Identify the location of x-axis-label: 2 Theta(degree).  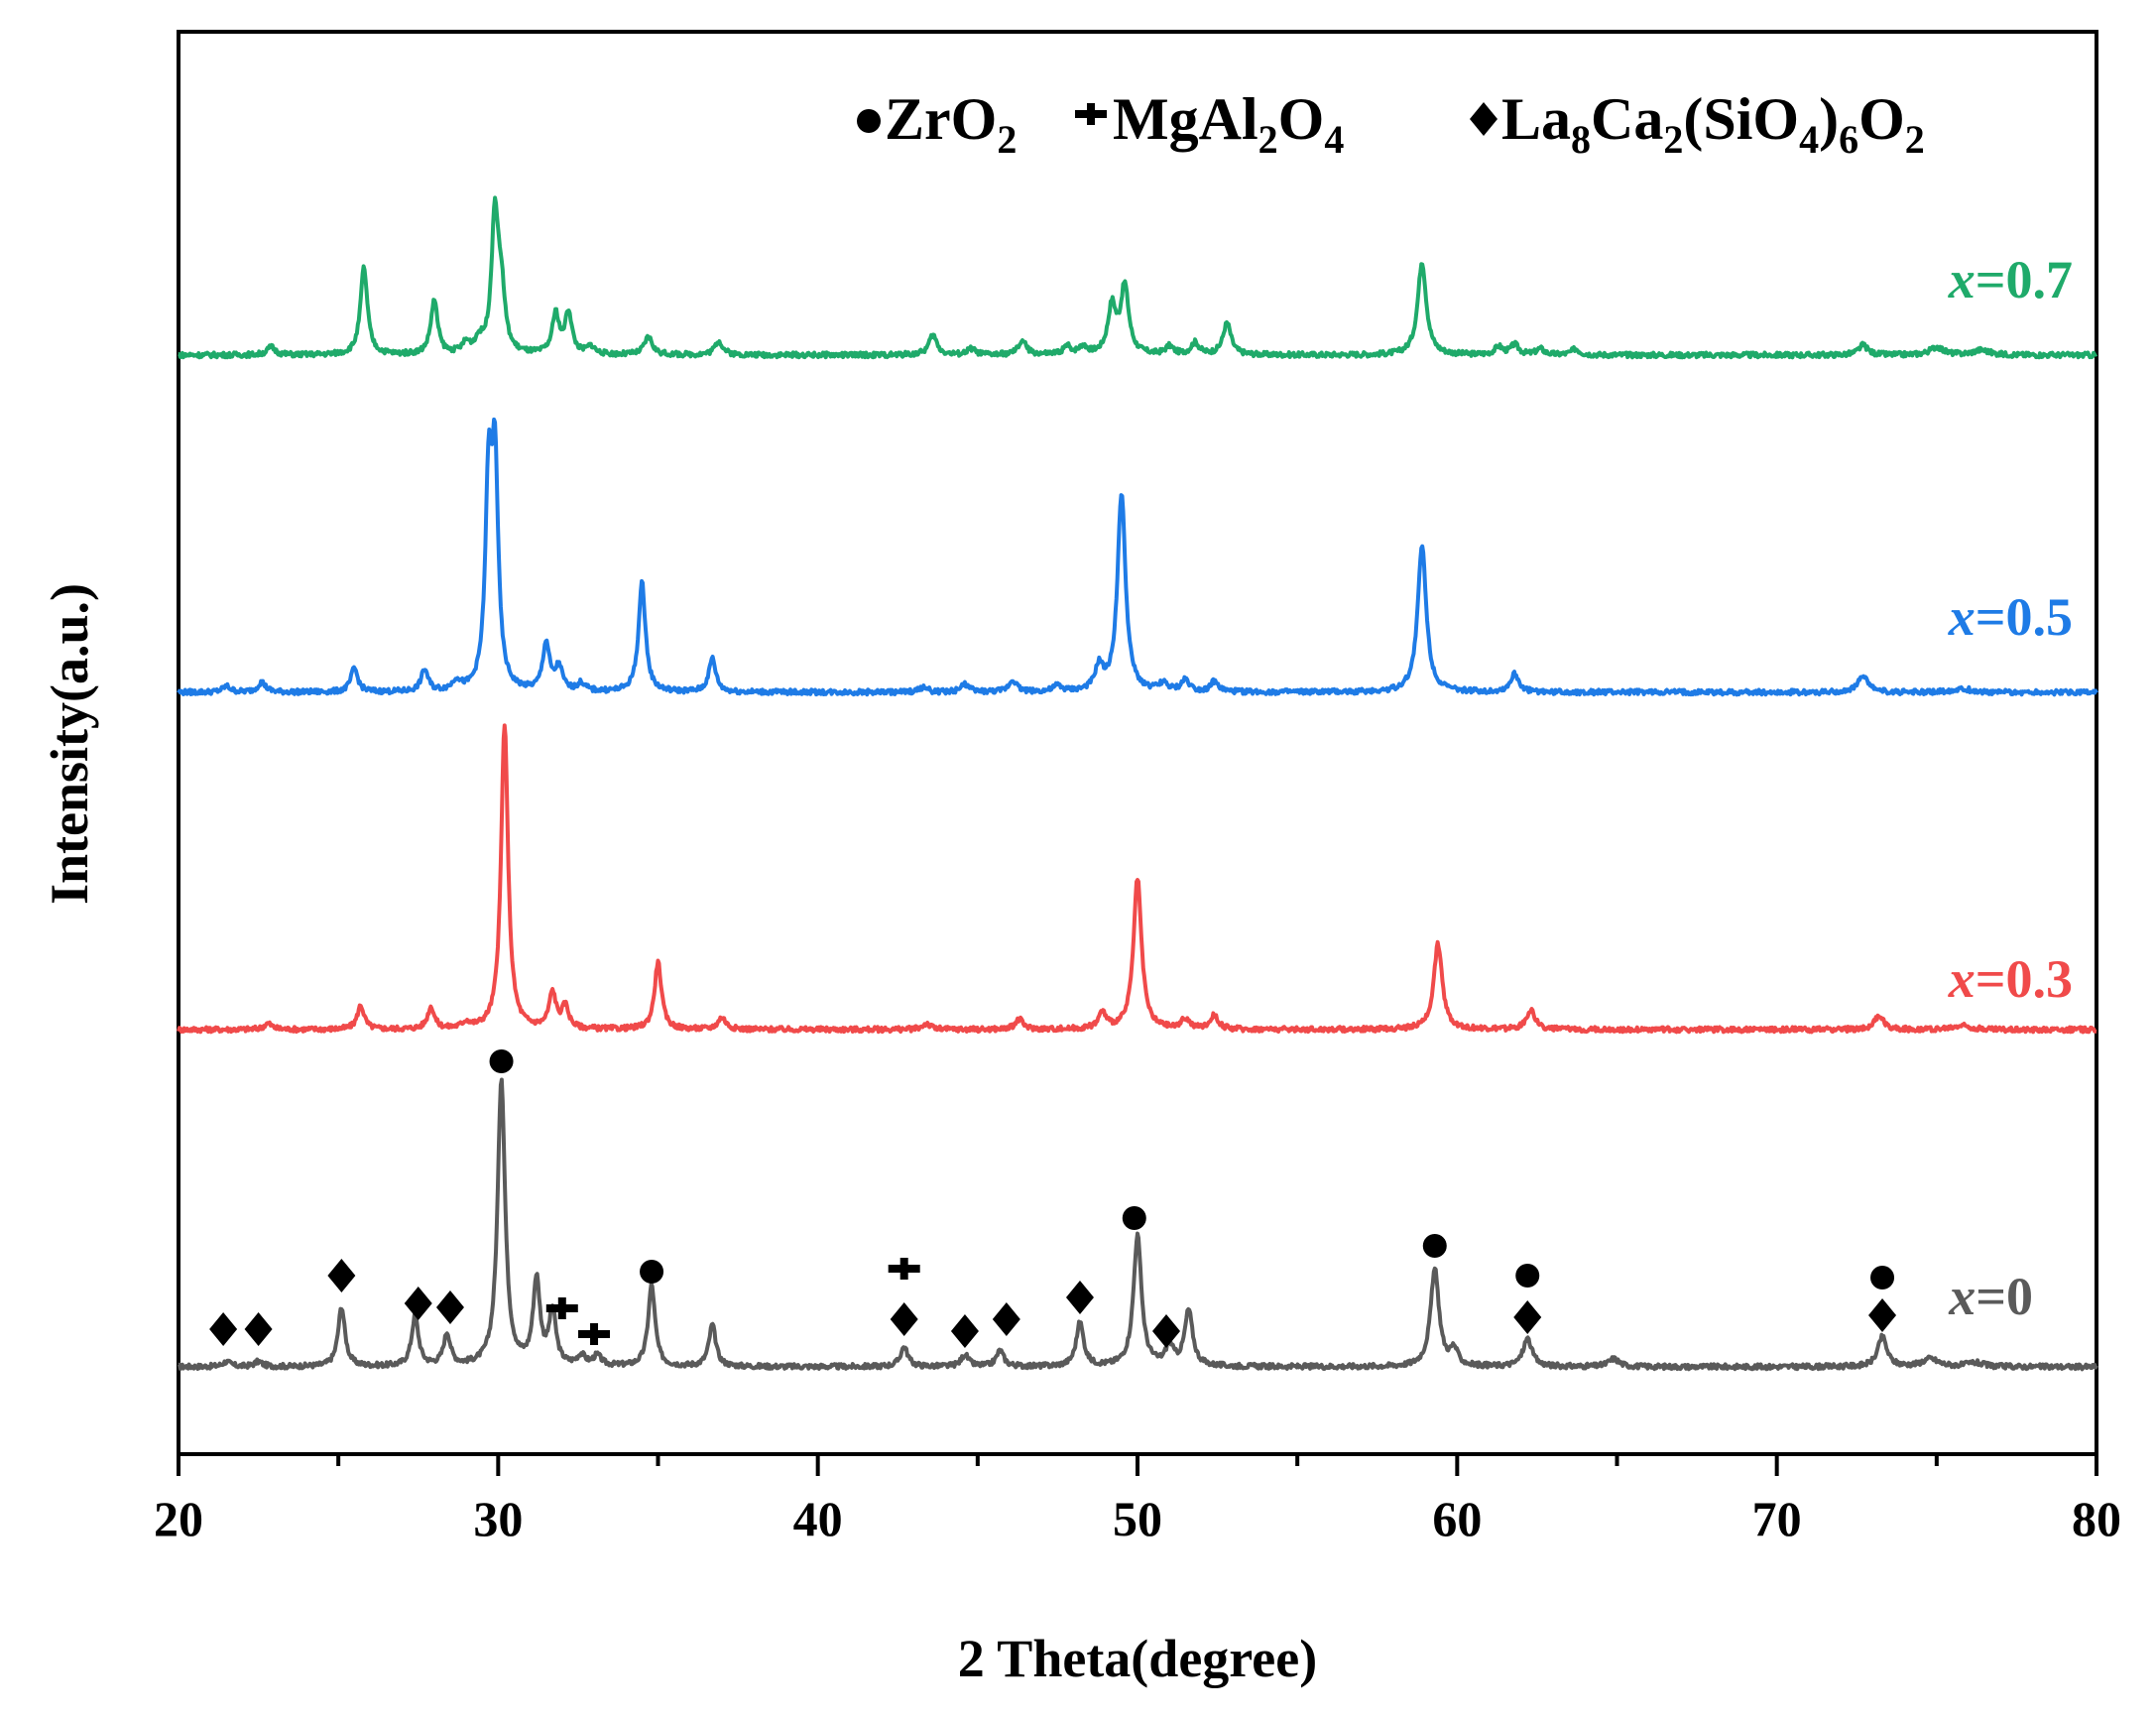
(1137, 1658).